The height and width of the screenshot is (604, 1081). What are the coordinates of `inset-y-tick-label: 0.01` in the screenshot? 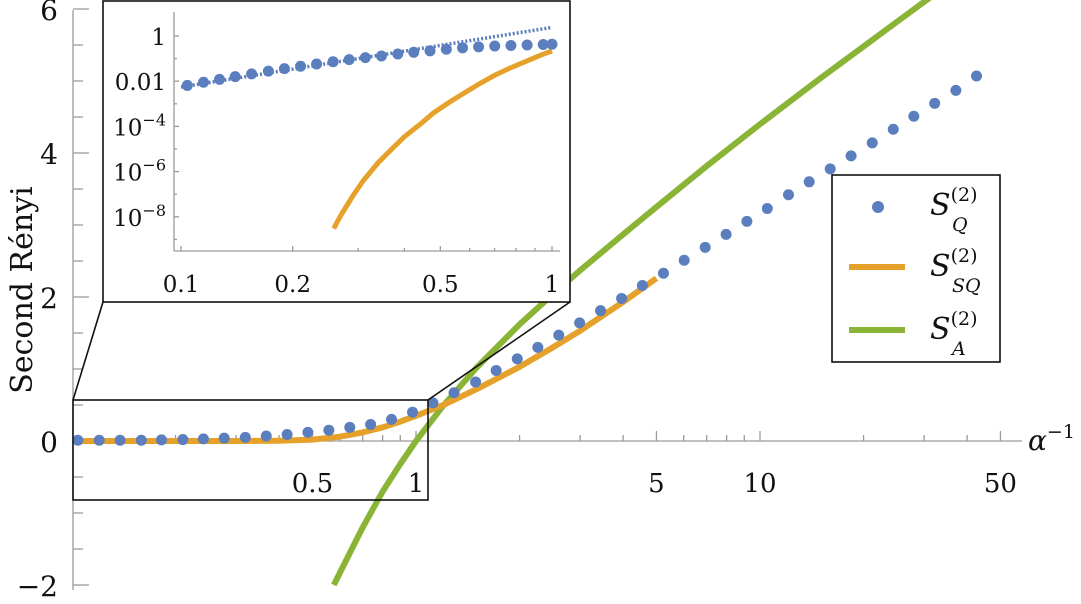 It's located at (140, 83).